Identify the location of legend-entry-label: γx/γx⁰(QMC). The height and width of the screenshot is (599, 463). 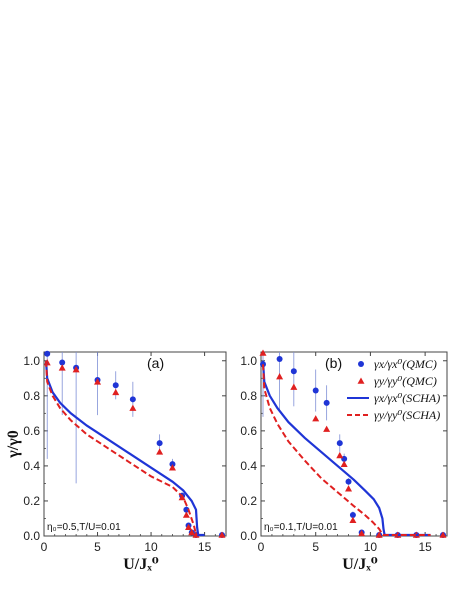
(405, 364).